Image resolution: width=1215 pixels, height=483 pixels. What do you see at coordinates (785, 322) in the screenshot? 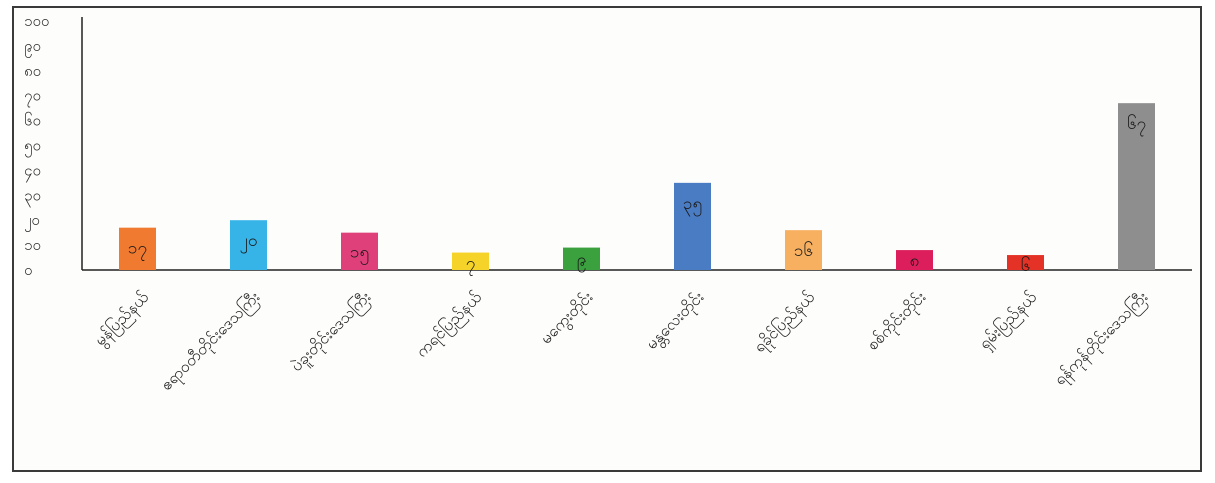
I see `x-category-label: ရခိုင်ပြည်နယ်` at bounding box center [785, 322].